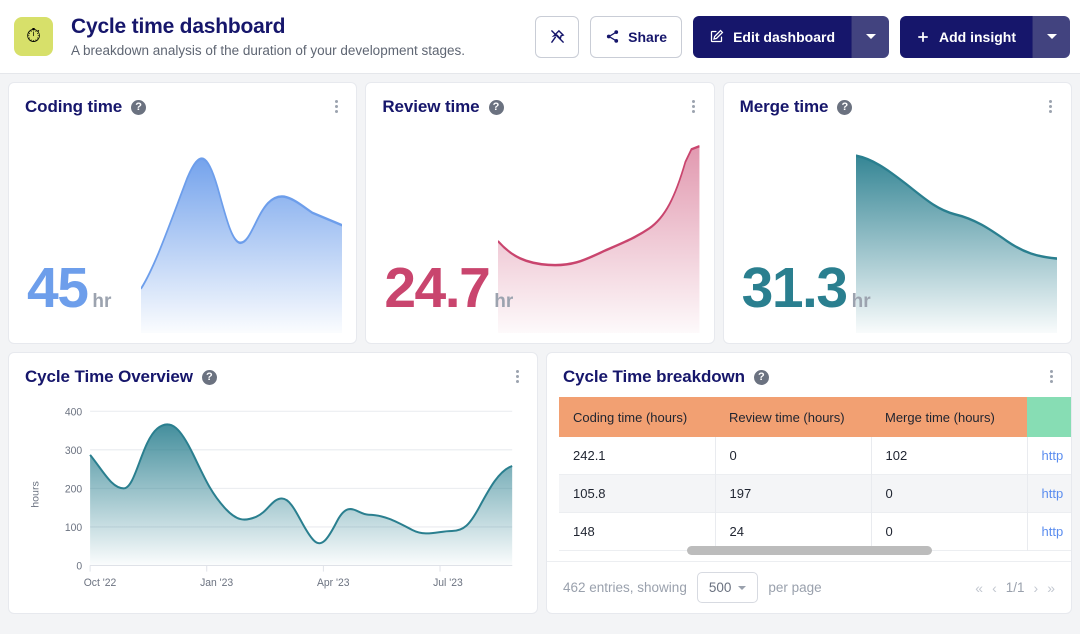 This screenshot has width=1080, height=634. I want to click on cell-review-time: 0, so click(793, 456).